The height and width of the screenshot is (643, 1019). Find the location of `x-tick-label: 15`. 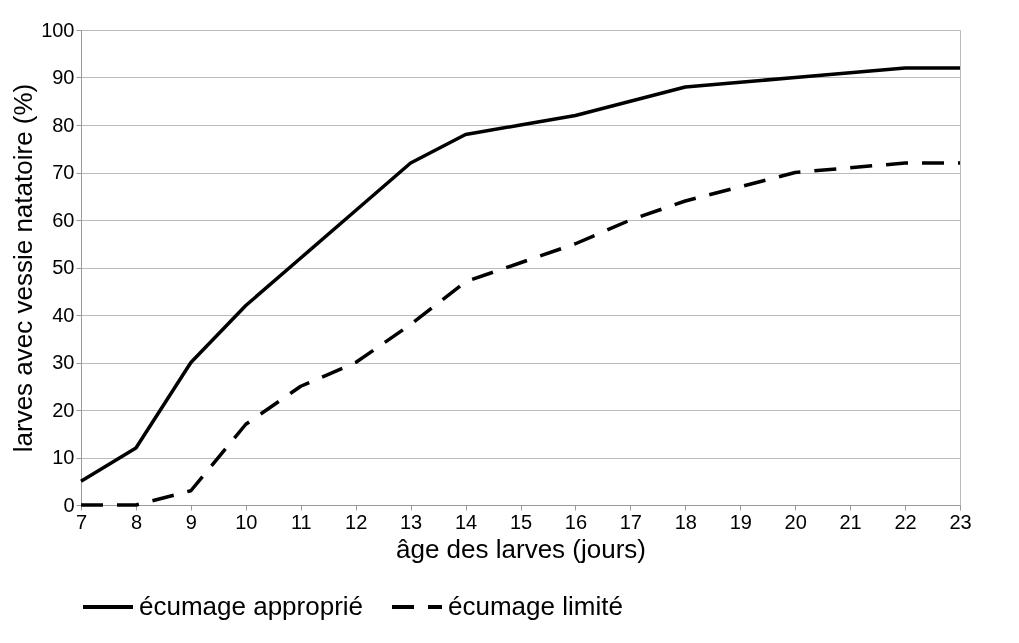

x-tick-label: 15 is located at coordinates (521, 521).